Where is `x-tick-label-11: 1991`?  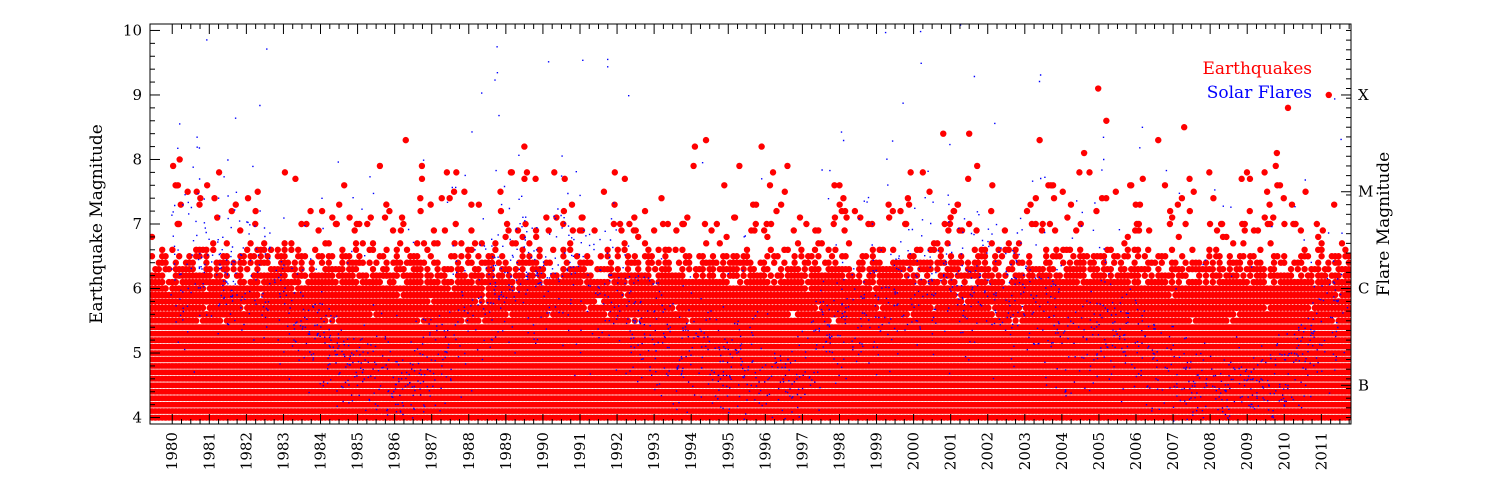
x-tick-label-11: 1991 is located at coordinates (580, 451).